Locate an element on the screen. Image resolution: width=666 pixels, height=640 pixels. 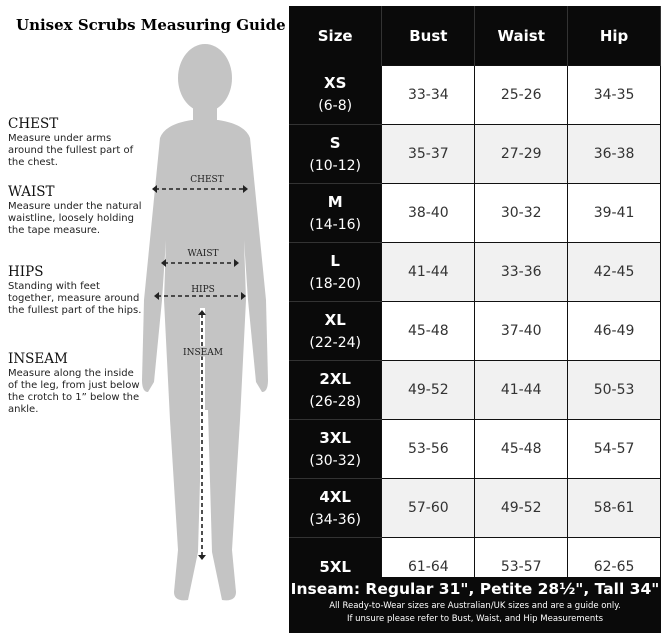
bust-cell: 35-37 is located at coordinates (428, 154).